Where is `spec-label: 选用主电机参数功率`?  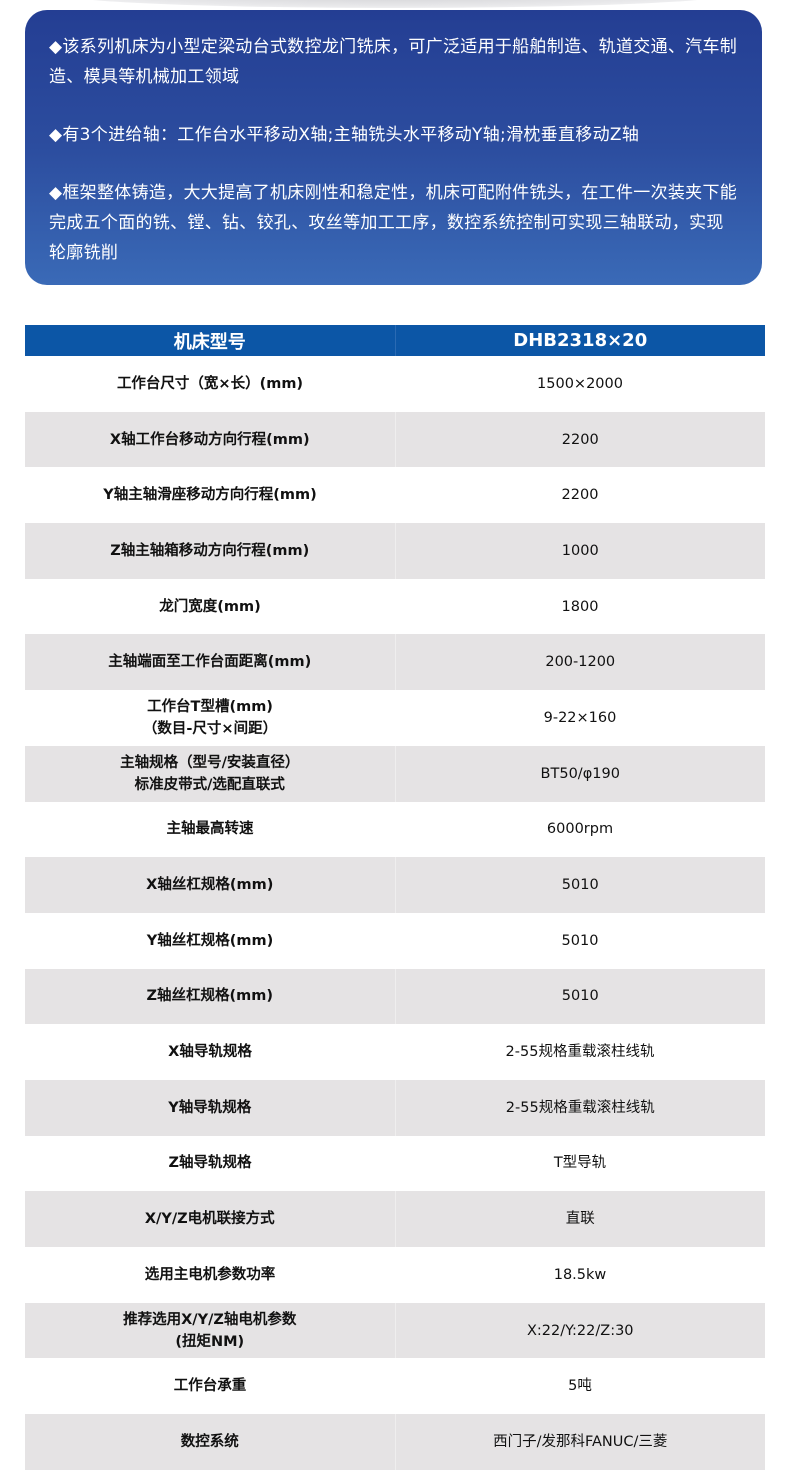
spec-label: 选用主电机参数功率 is located at coordinates (210, 1274).